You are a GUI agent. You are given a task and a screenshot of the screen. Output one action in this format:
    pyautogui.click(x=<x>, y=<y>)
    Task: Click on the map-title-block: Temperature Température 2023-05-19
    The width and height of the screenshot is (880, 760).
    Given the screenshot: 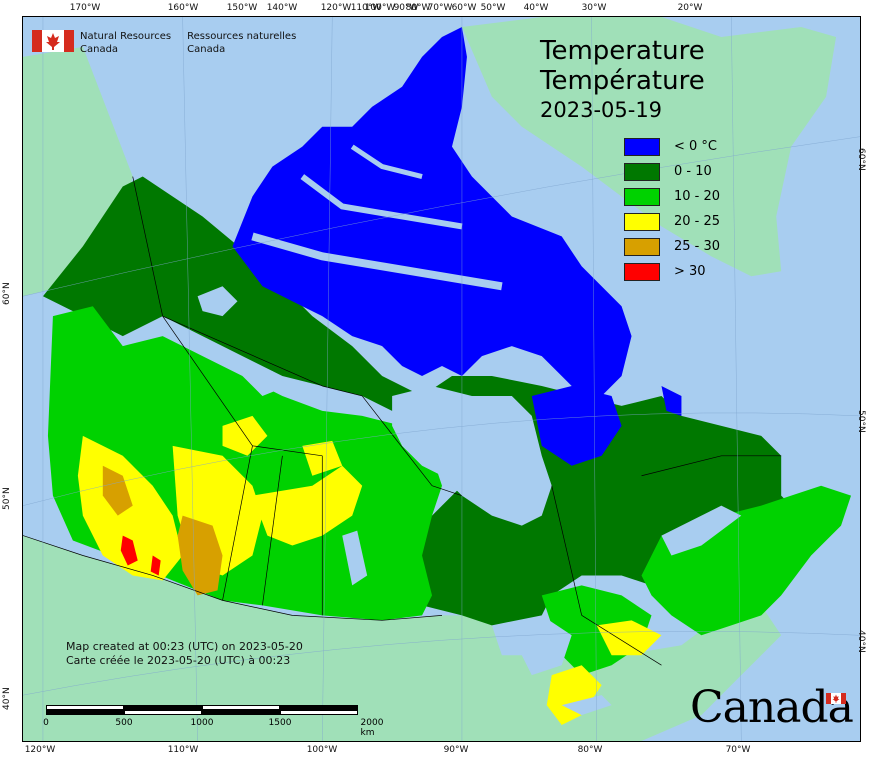 What is the action you would take?
    pyautogui.click(x=622, y=80)
    